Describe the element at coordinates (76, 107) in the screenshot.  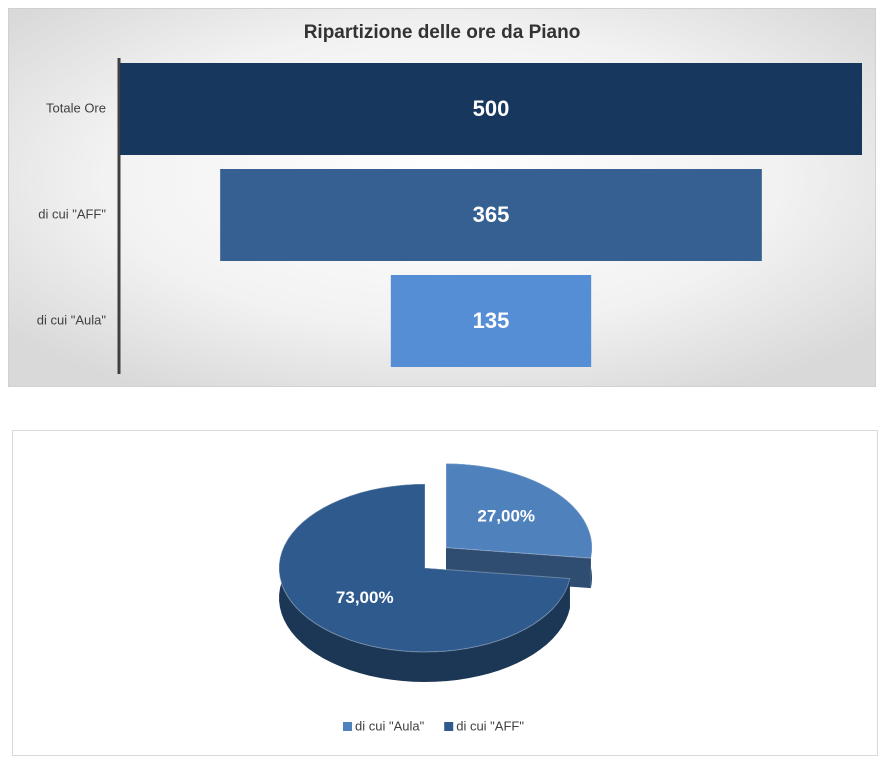
I see `category-label: Totale Ore` at that location.